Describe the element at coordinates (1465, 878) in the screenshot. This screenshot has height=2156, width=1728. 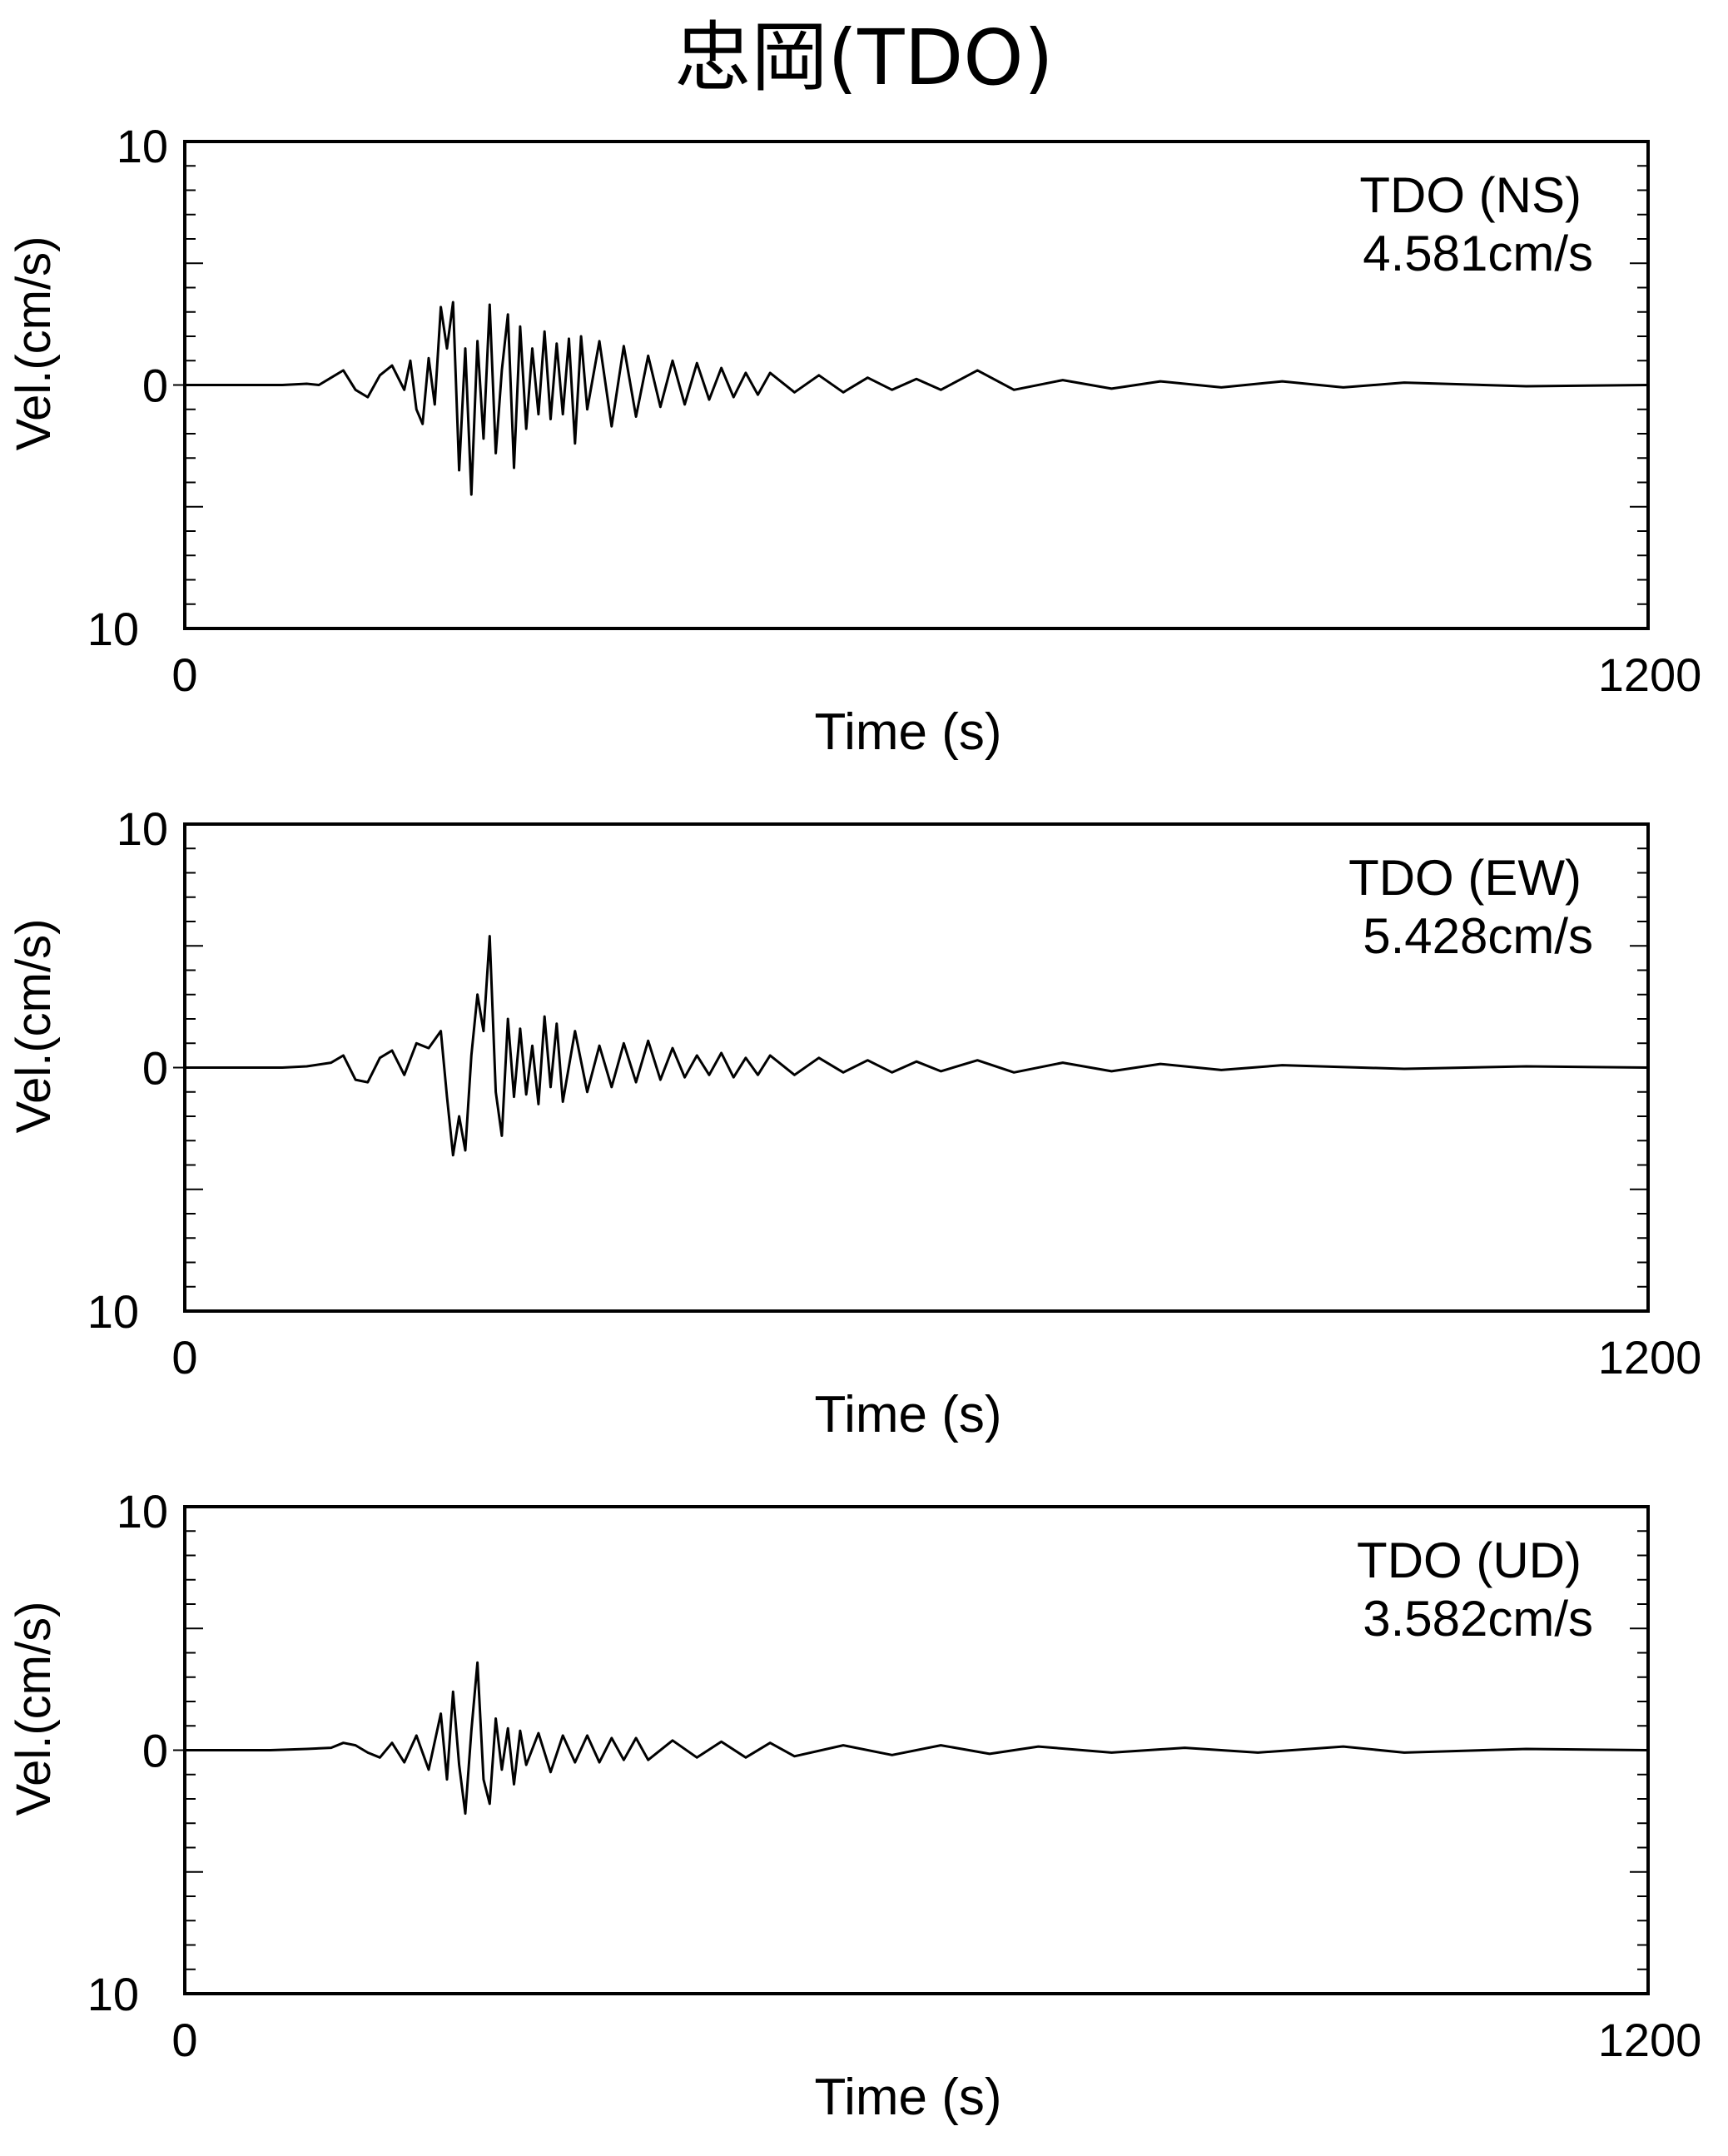
I see `station-label: TDO (EW)` at that location.